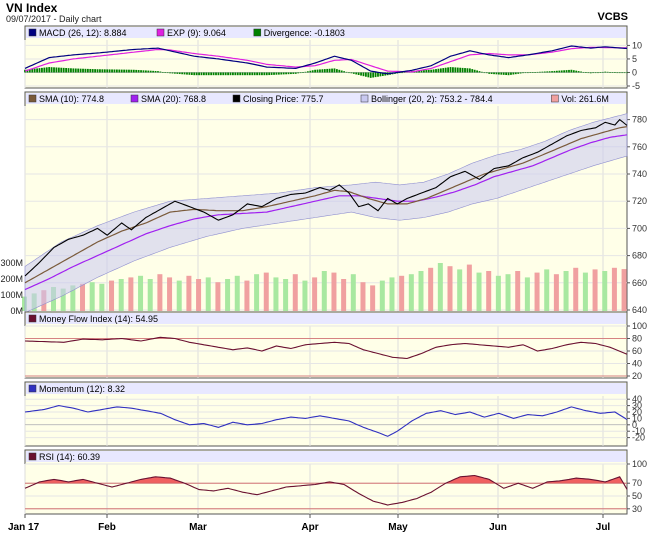  Describe the element at coordinates (198, 527) in the screenshot. I see `x-tick-label: Mar` at that location.